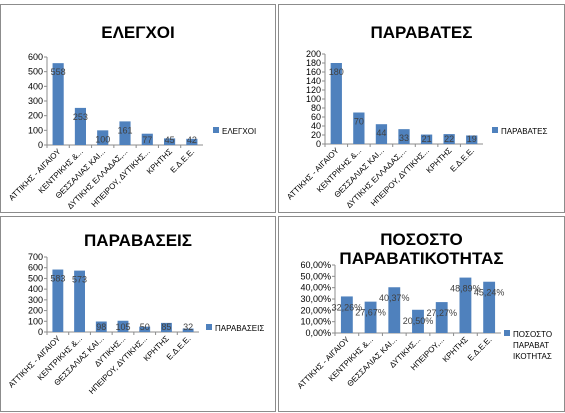 Image resolution: width=565 pixels, height=413 pixels. Describe the element at coordinates (472, 139) in the screenshot. I see `data-label: 19` at that location.